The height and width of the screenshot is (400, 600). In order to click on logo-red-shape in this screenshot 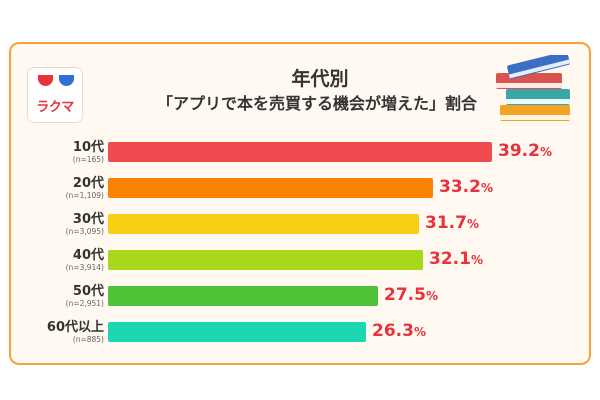, I will do `click(45, 80)`.